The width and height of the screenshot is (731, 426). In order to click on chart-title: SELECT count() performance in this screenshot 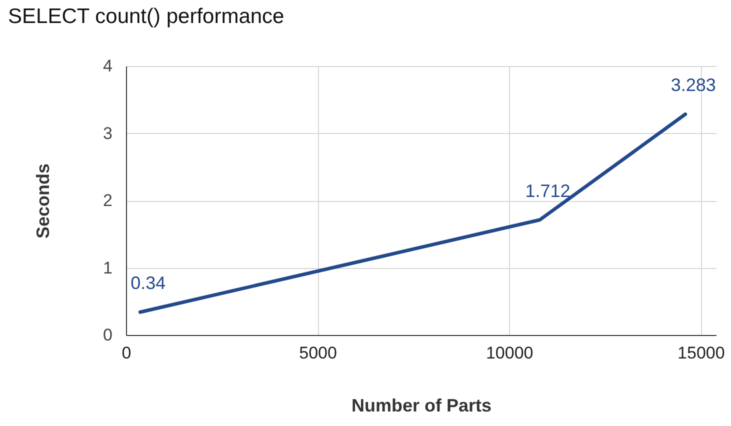, I will do `click(146, 16)`.